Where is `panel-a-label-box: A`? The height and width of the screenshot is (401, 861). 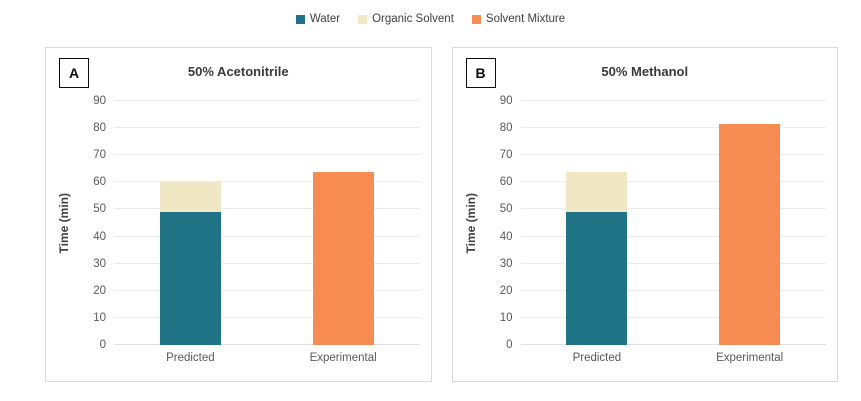
panel-a-label-box: A is located at coordinates (74, 73).